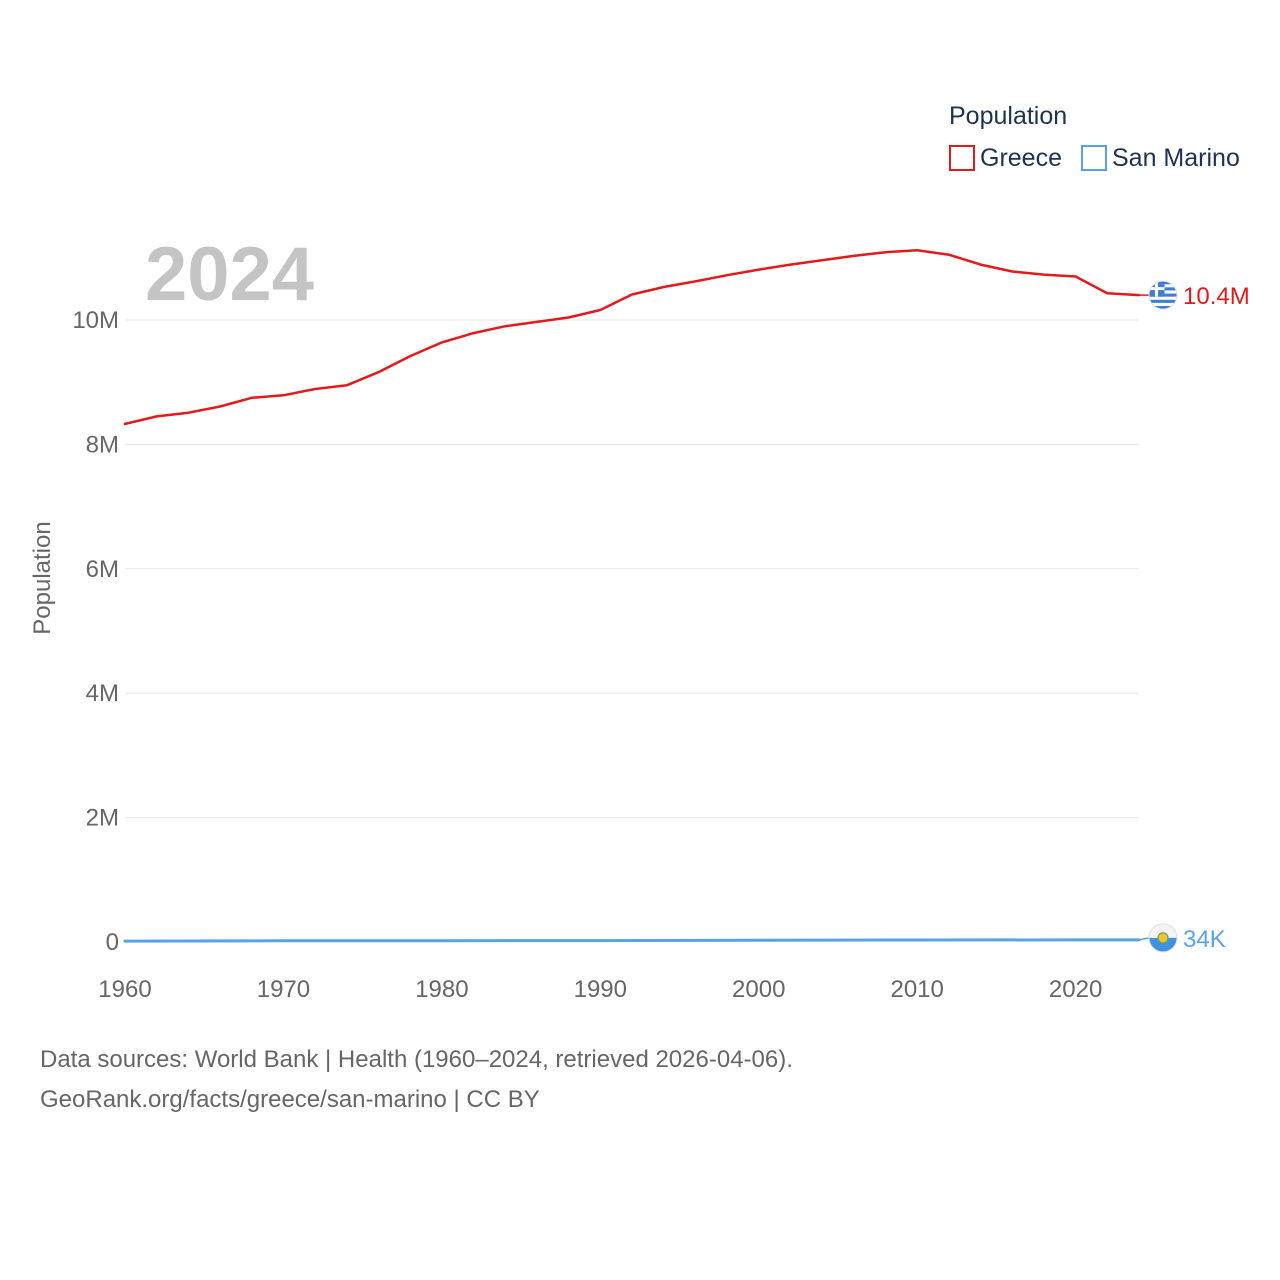 Image resolution: width=1280 pixels, height=1280 pixels. What do you see at coordinates (102, 818) in the screenshot?
I see `y-tick-label: 2M` at bounding box center [102, 818].